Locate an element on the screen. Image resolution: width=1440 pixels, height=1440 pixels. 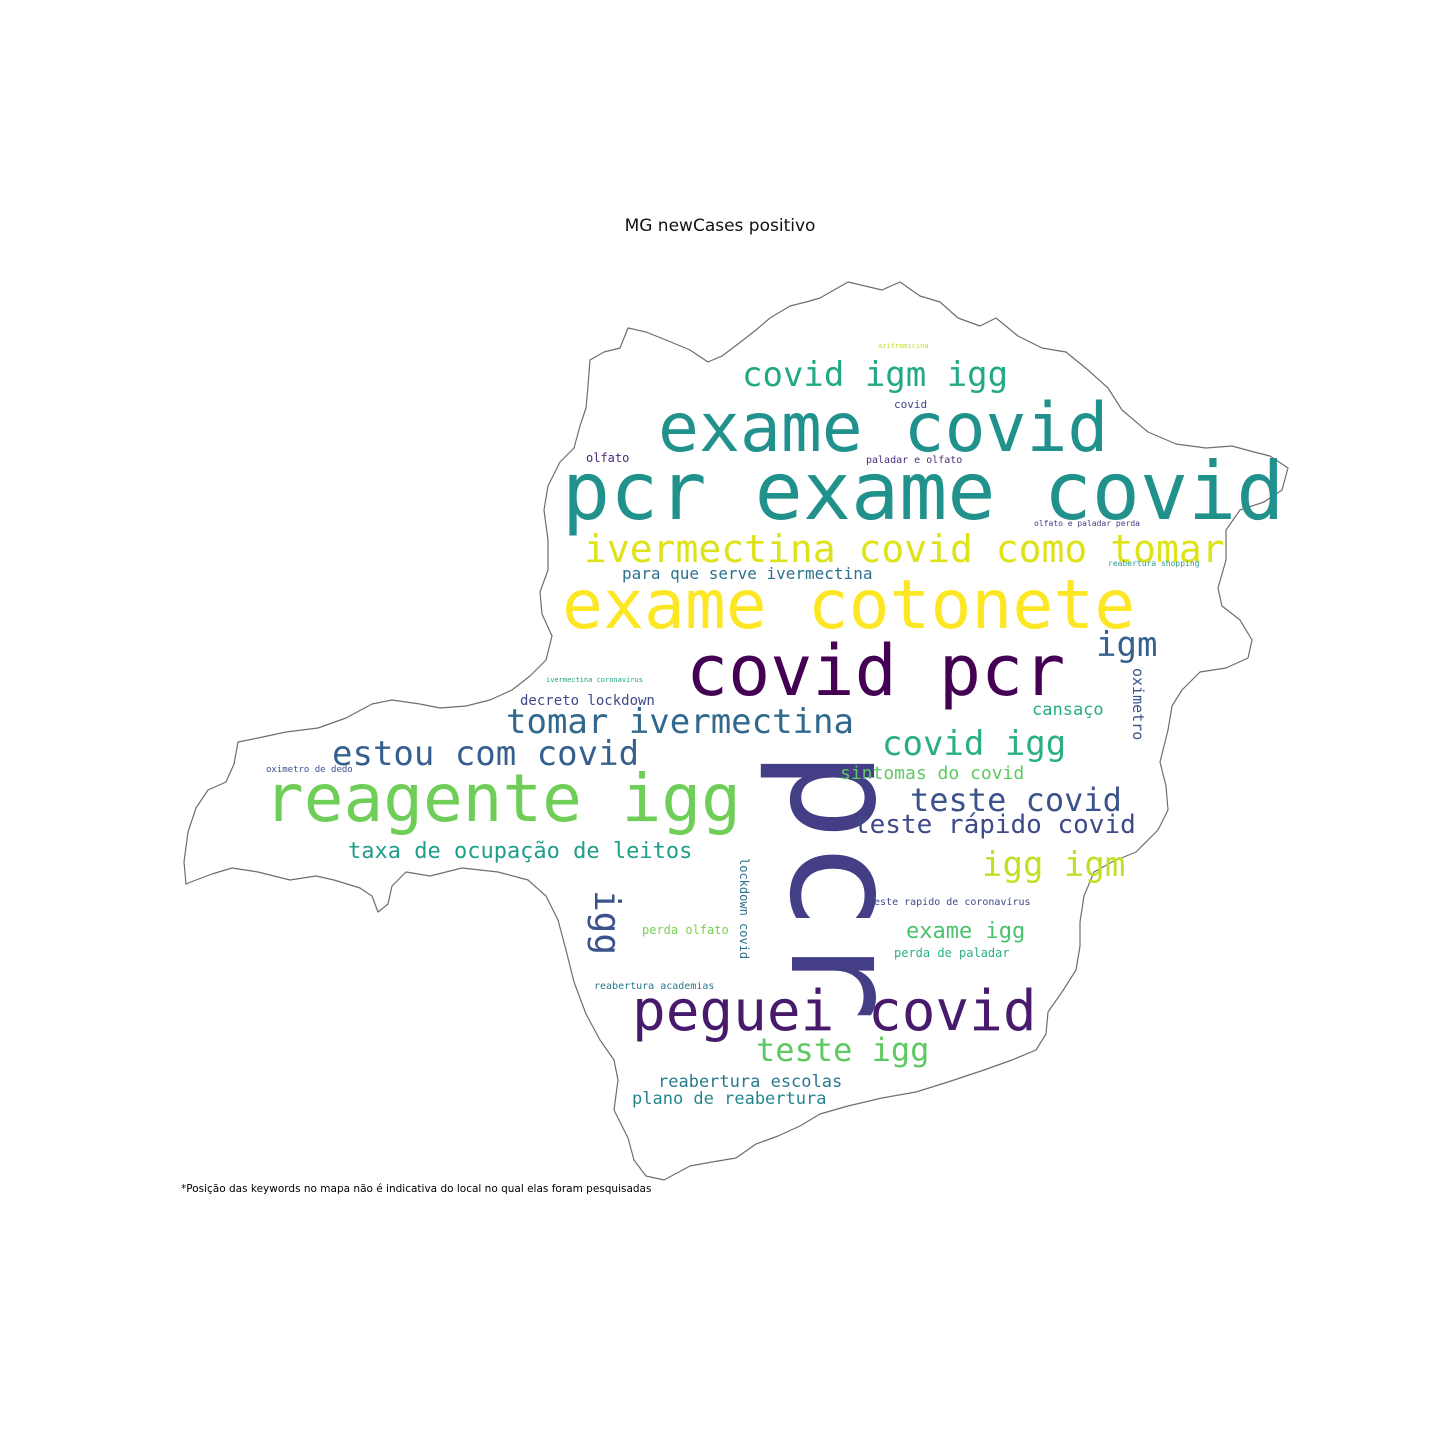
keyword-perda-de-paladar: perda de paladar is located at coordinates (952, 953).